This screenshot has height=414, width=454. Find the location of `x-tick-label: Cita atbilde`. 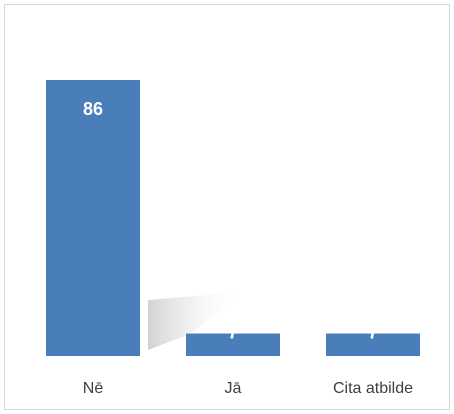

x-tick-label: Cita atbilde is located at coordinates (373, 388).